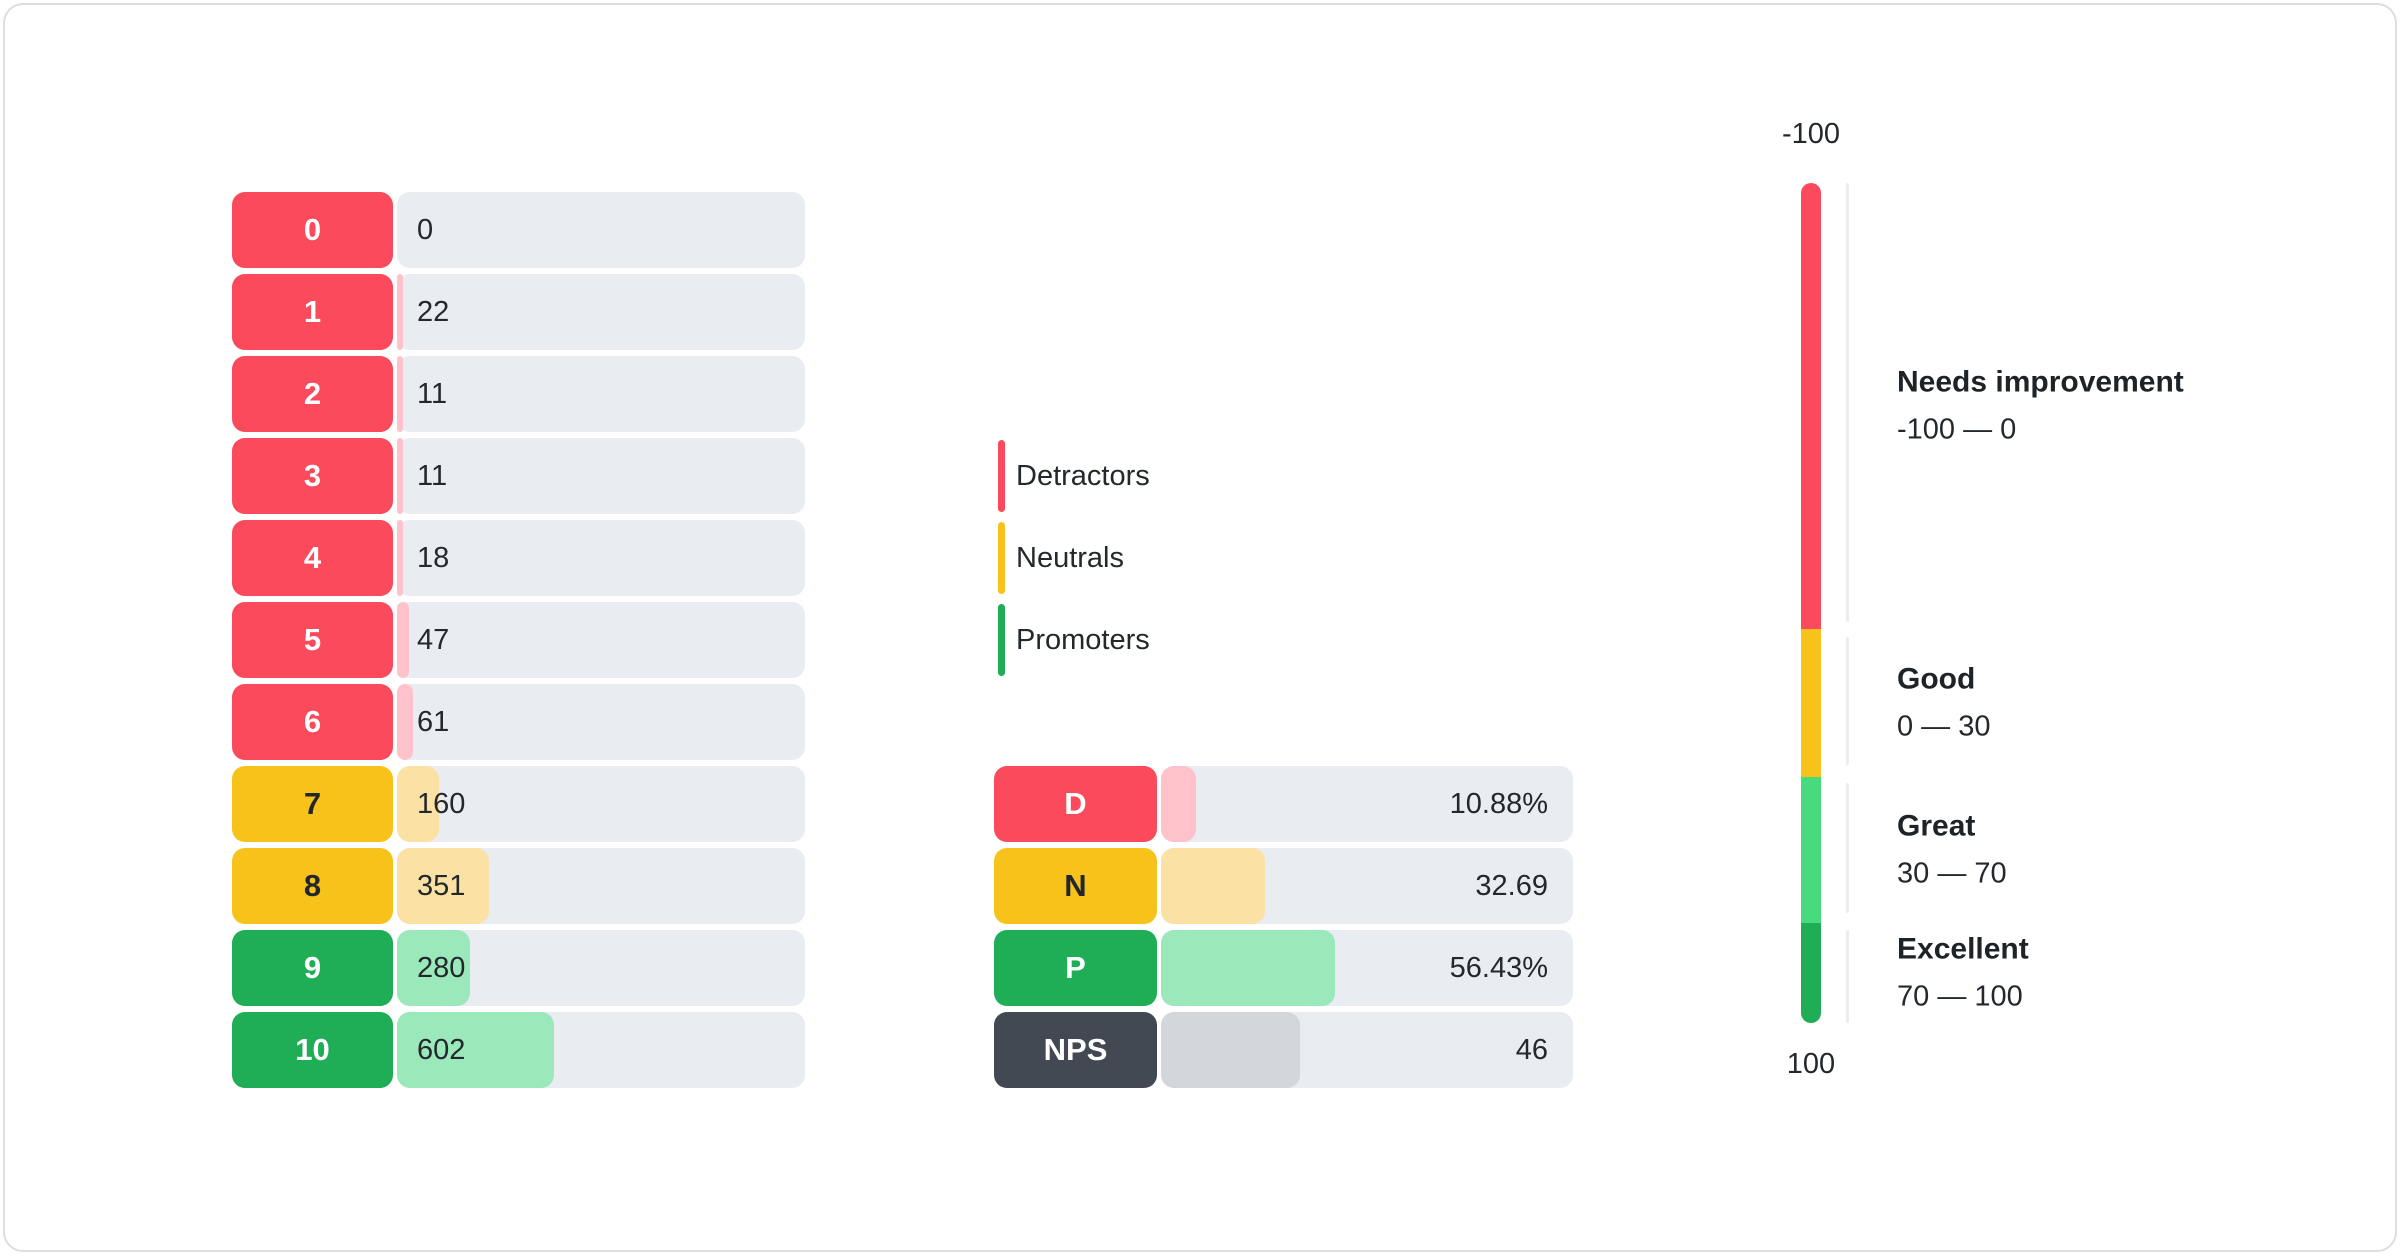  What do you see at coordinates (1075, 804) in the screenshot?
I see `summary-badge: D` at bounding box center [1075, 804].